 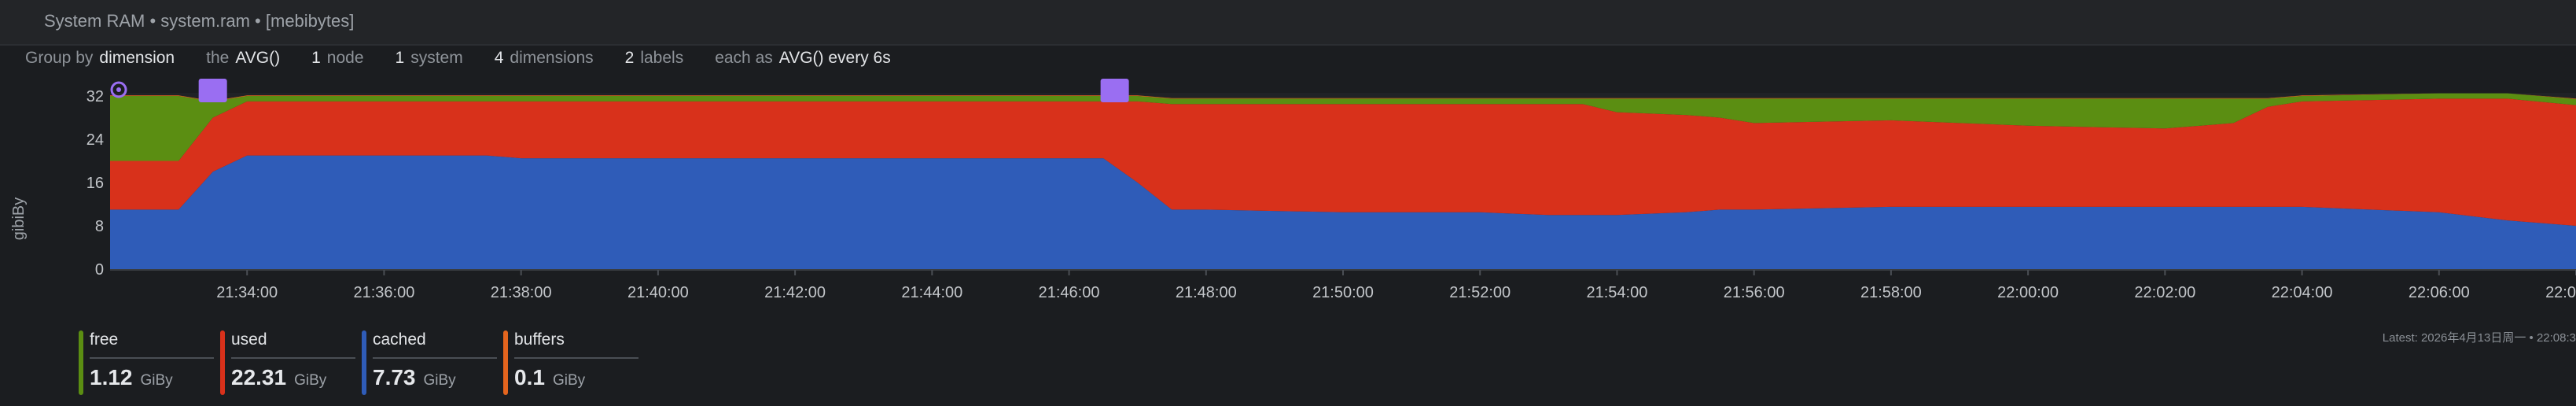 What do you see at coordinates (530, 377) in the screenshot?
I see `legend-value: 0.1` at bounding box center [530, 377].